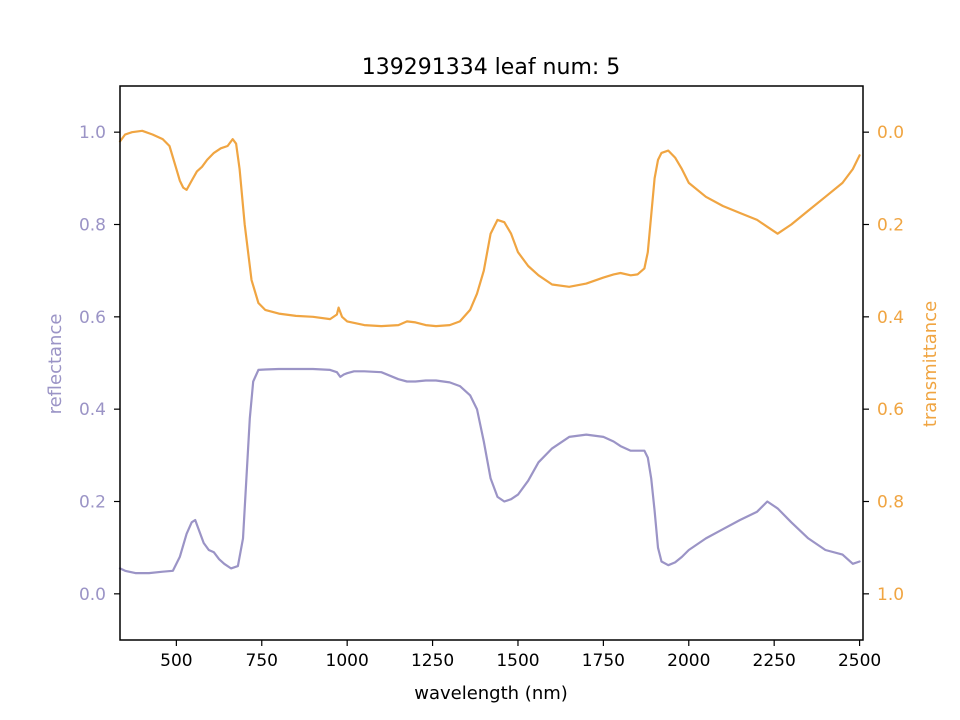  What do you see at coordinates (859, 661) in the screenshot?
I see `x-tick-label: 2500` at bounding box center [859, 661].